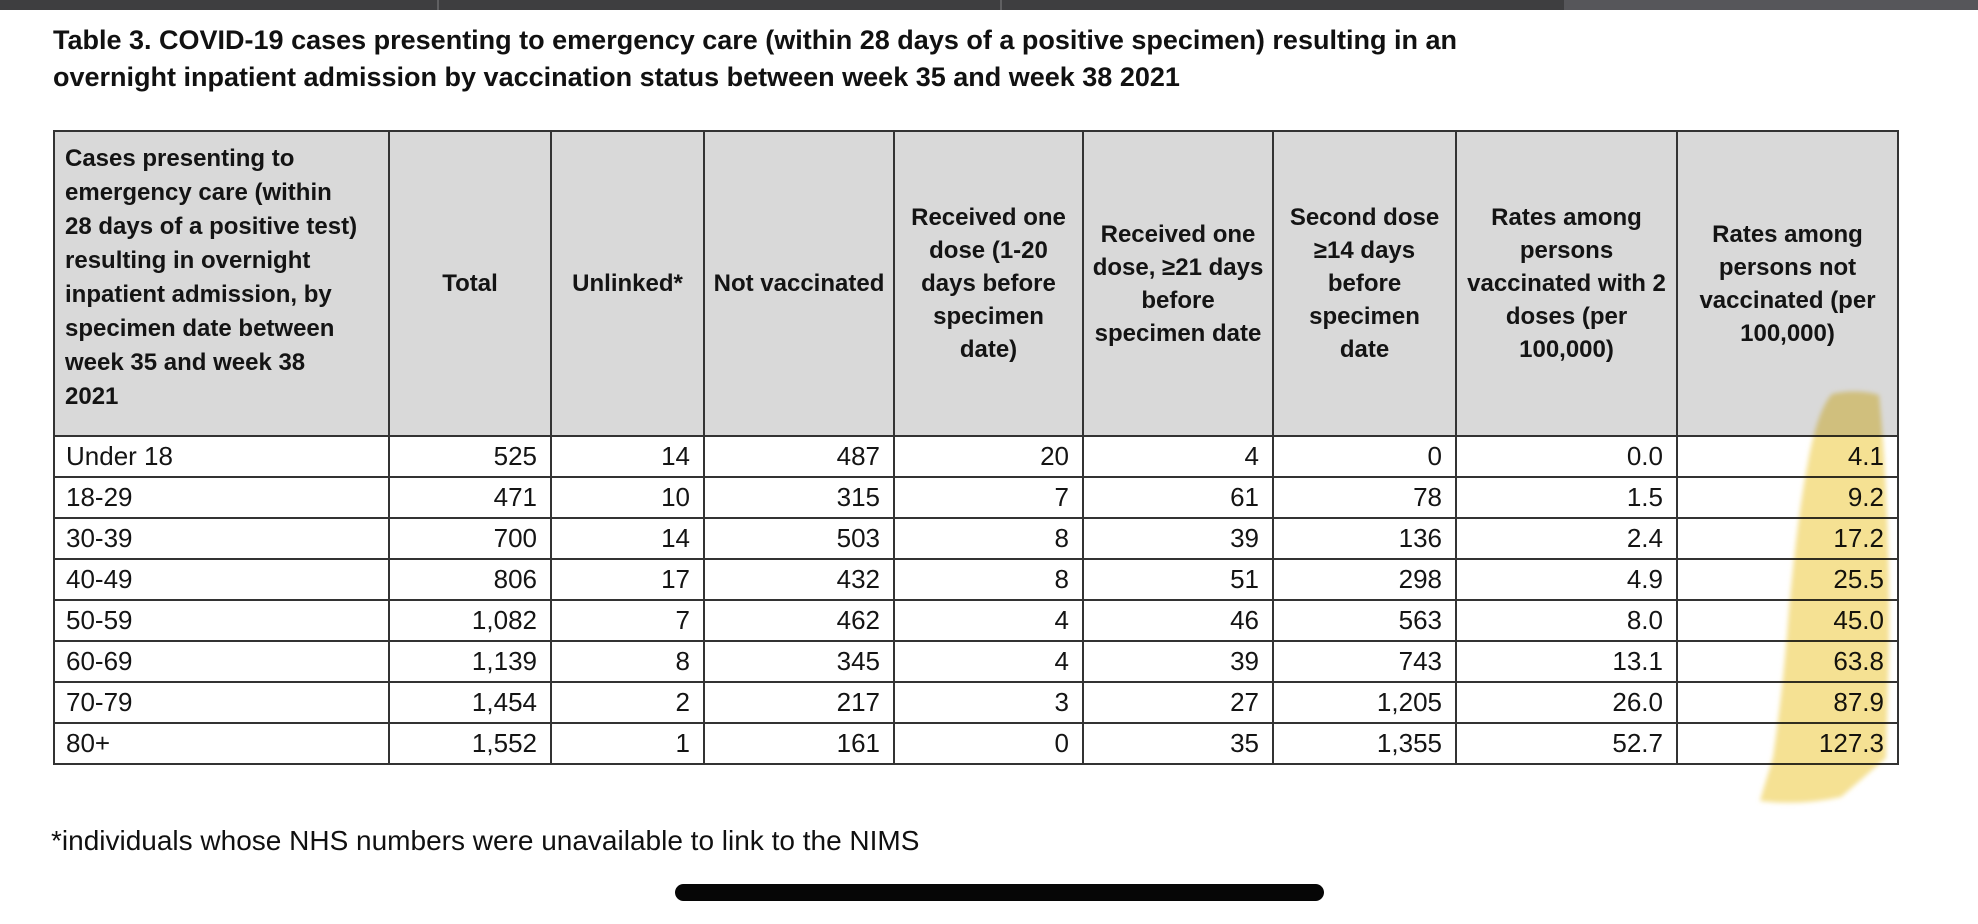  Describe the element at coordinates (1566, 579) in the screenshot. I see `table-cell: 4.9` at that location.